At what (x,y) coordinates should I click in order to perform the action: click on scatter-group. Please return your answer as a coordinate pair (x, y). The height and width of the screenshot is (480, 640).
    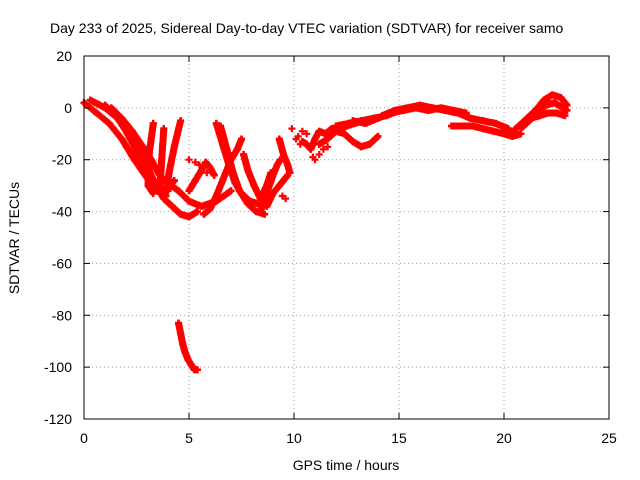
    Looking at the image, I should click on (305, 164).